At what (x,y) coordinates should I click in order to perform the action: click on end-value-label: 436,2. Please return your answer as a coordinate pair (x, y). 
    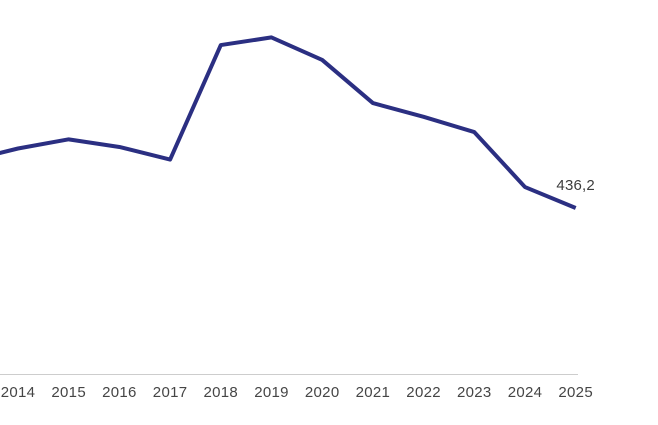
    Looking at the image, I should click on (575, 185).